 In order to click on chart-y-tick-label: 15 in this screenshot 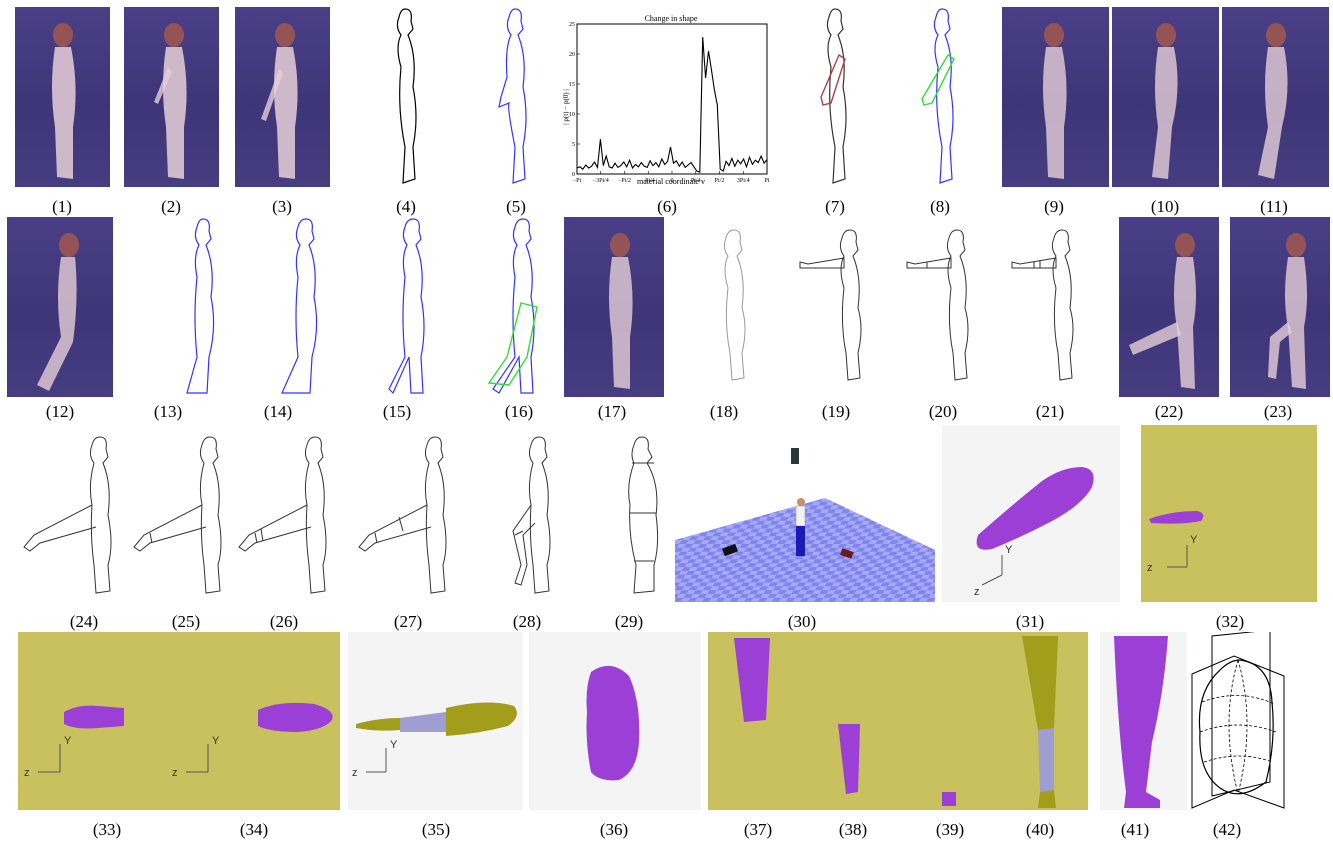, I will do `click(572, 85)`.